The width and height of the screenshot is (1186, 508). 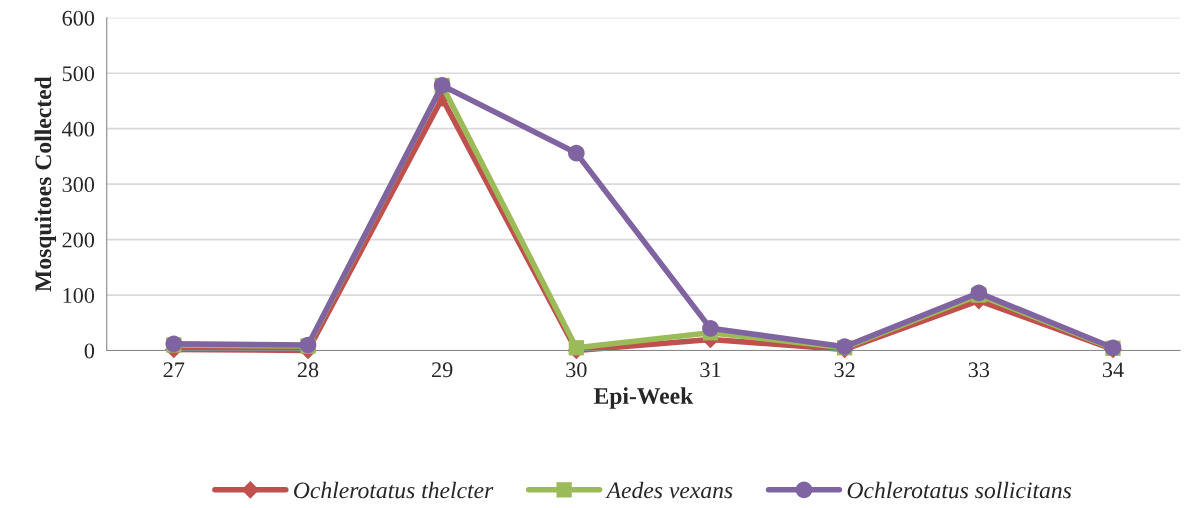 I want to click on x-tick-label: 31, so click(x=710, y=370).